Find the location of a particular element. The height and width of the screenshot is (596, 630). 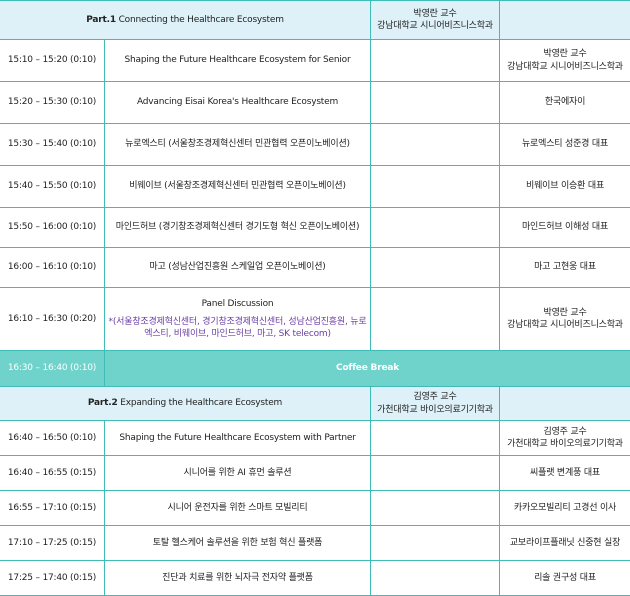

speaker-cell: 비웨이브 이승환 대표 is located at coordinates (565, 187).